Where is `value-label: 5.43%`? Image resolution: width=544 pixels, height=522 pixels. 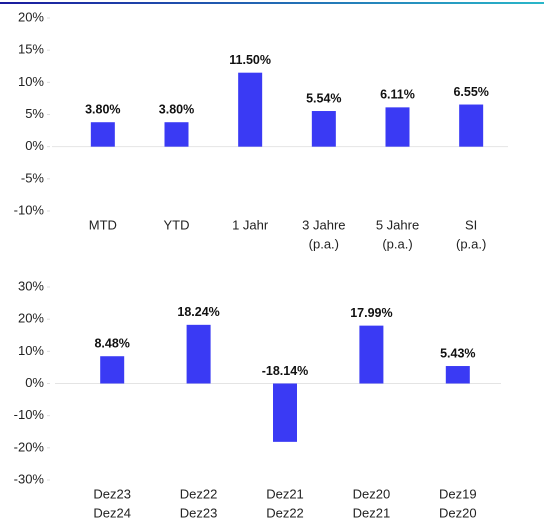 value-label: 5.43% is located at coordinates (457, 353).